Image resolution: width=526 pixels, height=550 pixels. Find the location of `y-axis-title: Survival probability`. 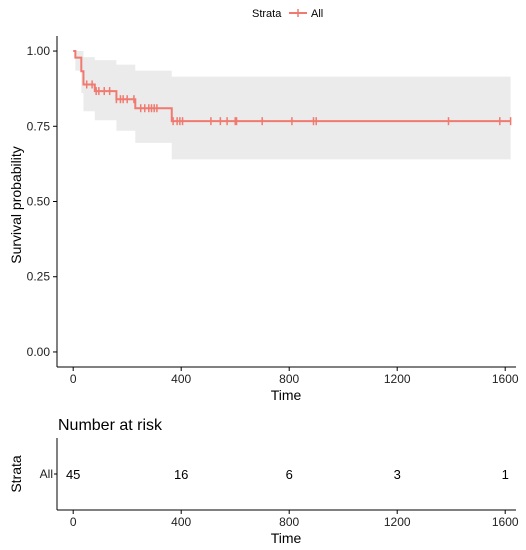

y-axis-title: Survival probability is located at coordinates (16, 205).